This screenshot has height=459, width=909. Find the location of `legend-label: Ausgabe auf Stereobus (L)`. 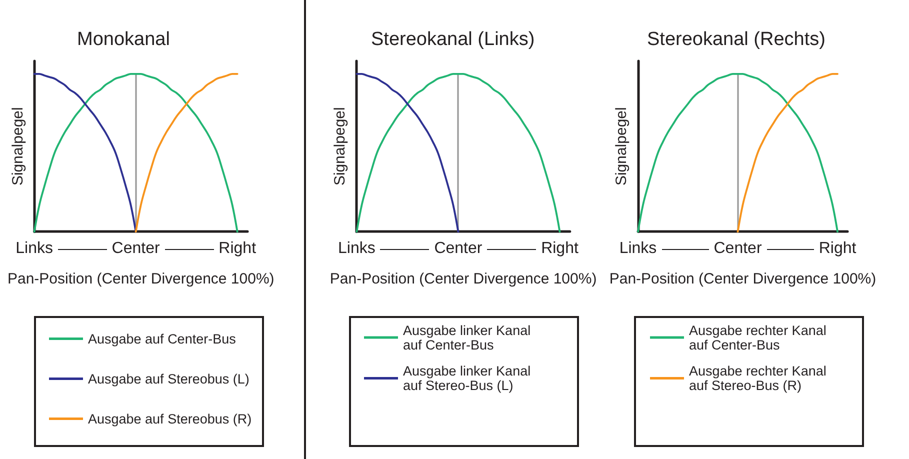

legend-label: Ausgabe auf Stereobus (L) is located at coordinates (169, 378).